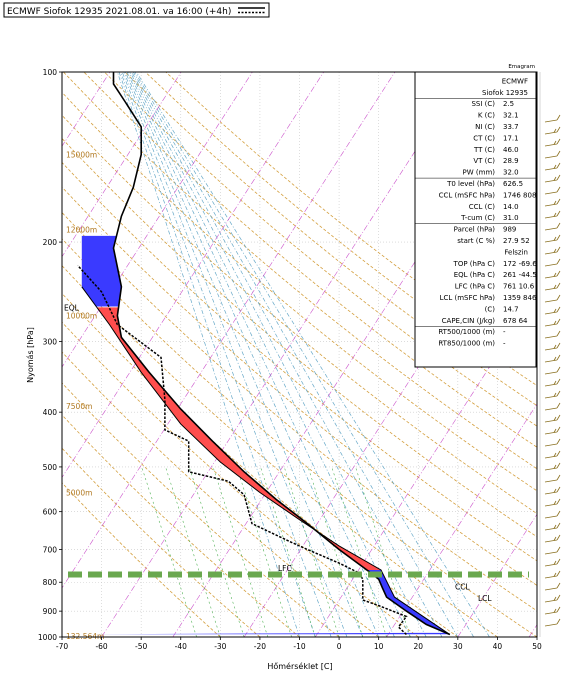 The width and height of the screenshot is (577, 685). What do you see at coordinates (483, 104) in the screenshot?
I see `table-row-label: SSI (C)` at bounding box center [483, 104].